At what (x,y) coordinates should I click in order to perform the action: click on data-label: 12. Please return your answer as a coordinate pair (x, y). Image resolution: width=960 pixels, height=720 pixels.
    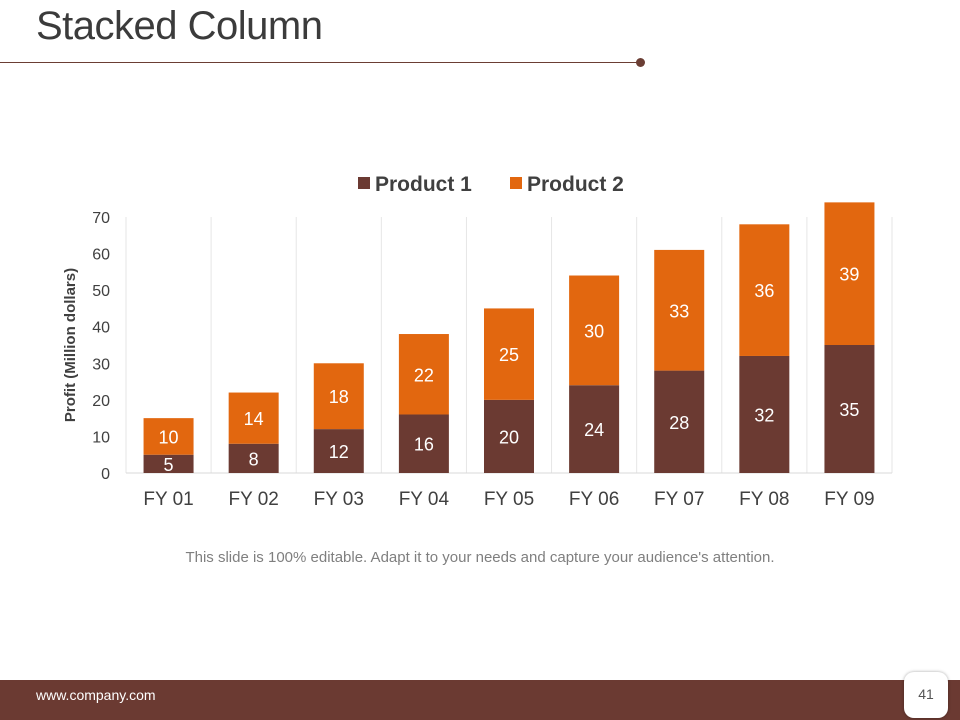
    Looking at the image, I should click on (339, 452).